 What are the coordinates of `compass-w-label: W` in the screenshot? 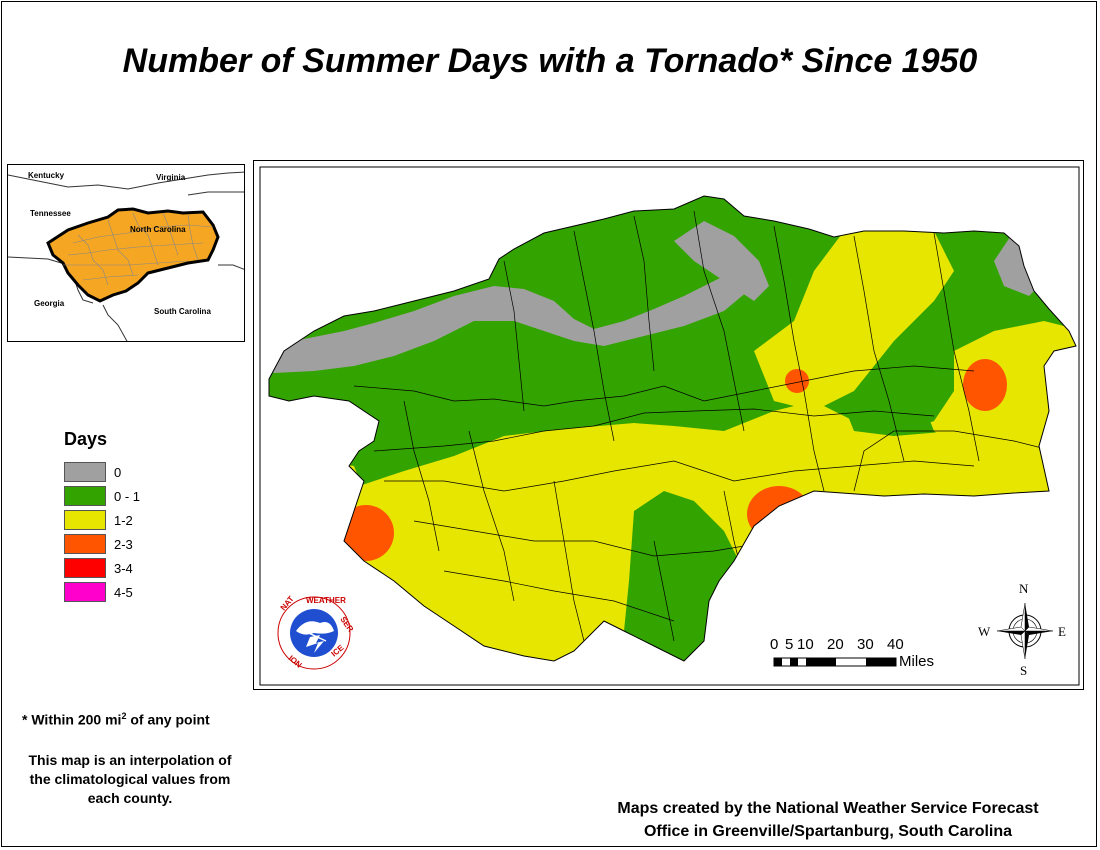 It's located at (984, 631).